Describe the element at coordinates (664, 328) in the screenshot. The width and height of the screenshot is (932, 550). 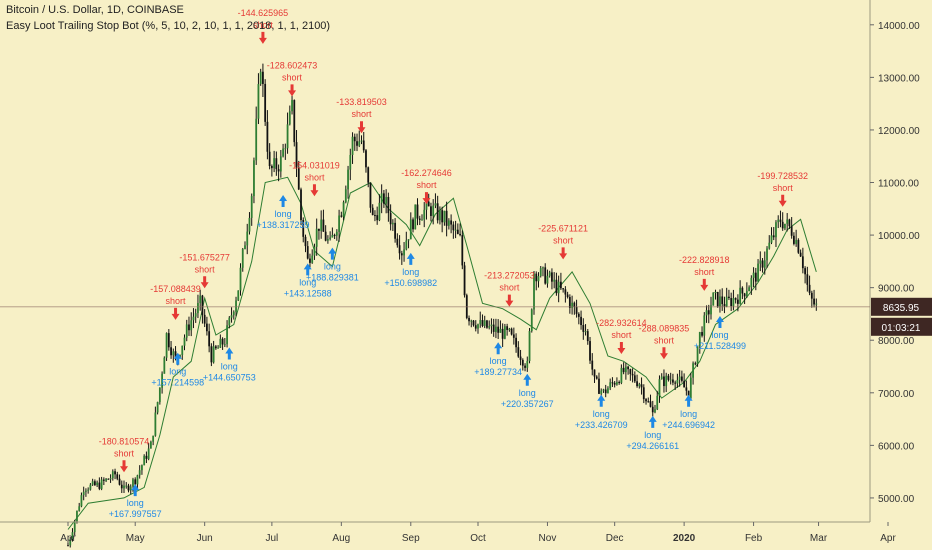
I see `signal-pnl-label: -288.089835` at that location.